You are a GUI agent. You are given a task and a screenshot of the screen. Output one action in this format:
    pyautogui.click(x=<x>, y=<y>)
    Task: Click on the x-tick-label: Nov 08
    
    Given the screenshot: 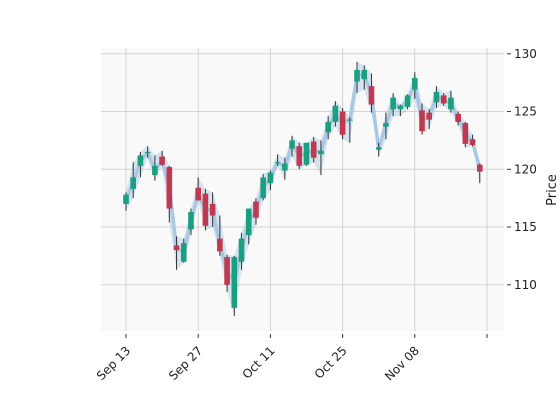 What is the action you would take?
    pyautogui.click(x=402, y=364)
    